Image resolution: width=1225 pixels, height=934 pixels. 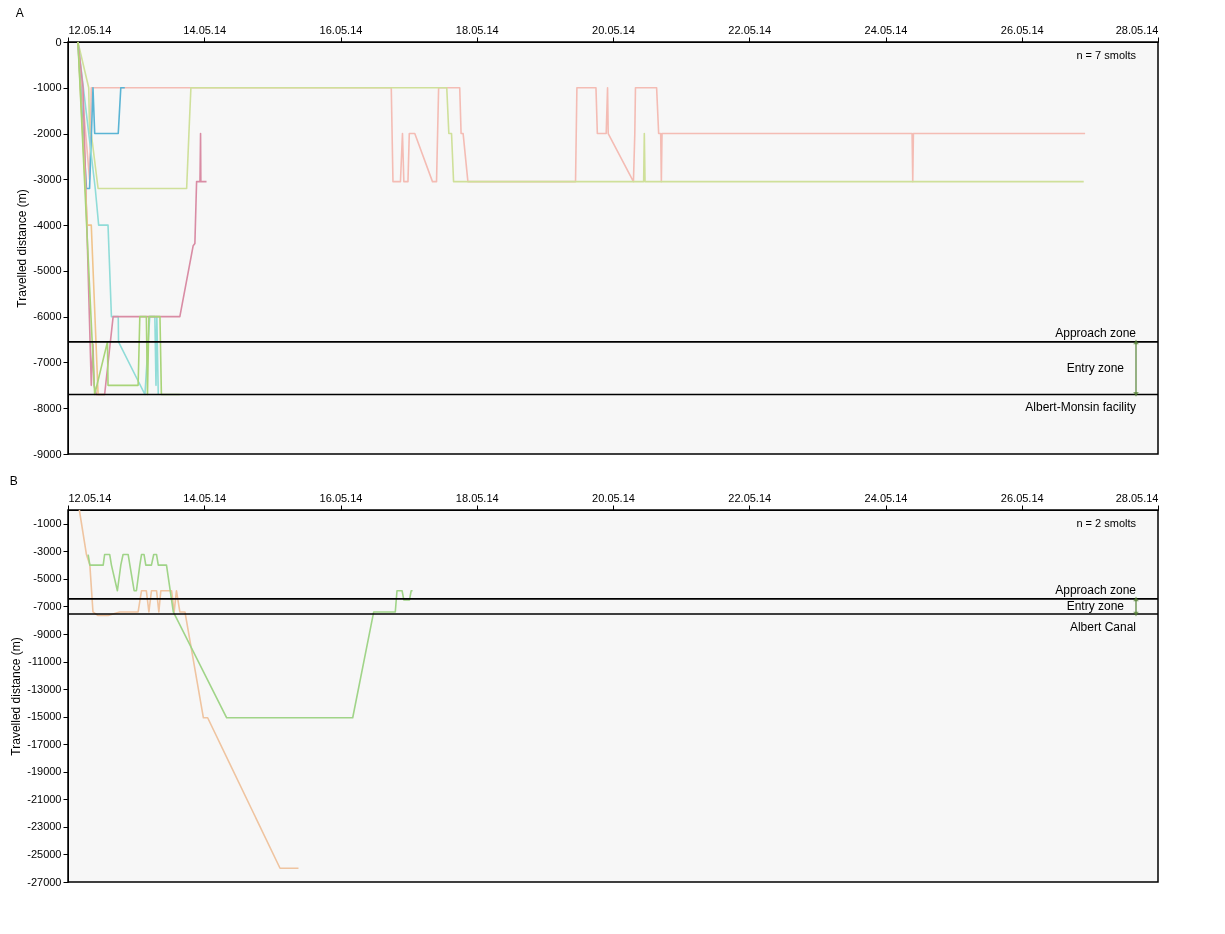 What do you see at coordinates (47, 224) in the screenshot?
I see `y-tick-label: -4000` at bounding box center [47, 224].